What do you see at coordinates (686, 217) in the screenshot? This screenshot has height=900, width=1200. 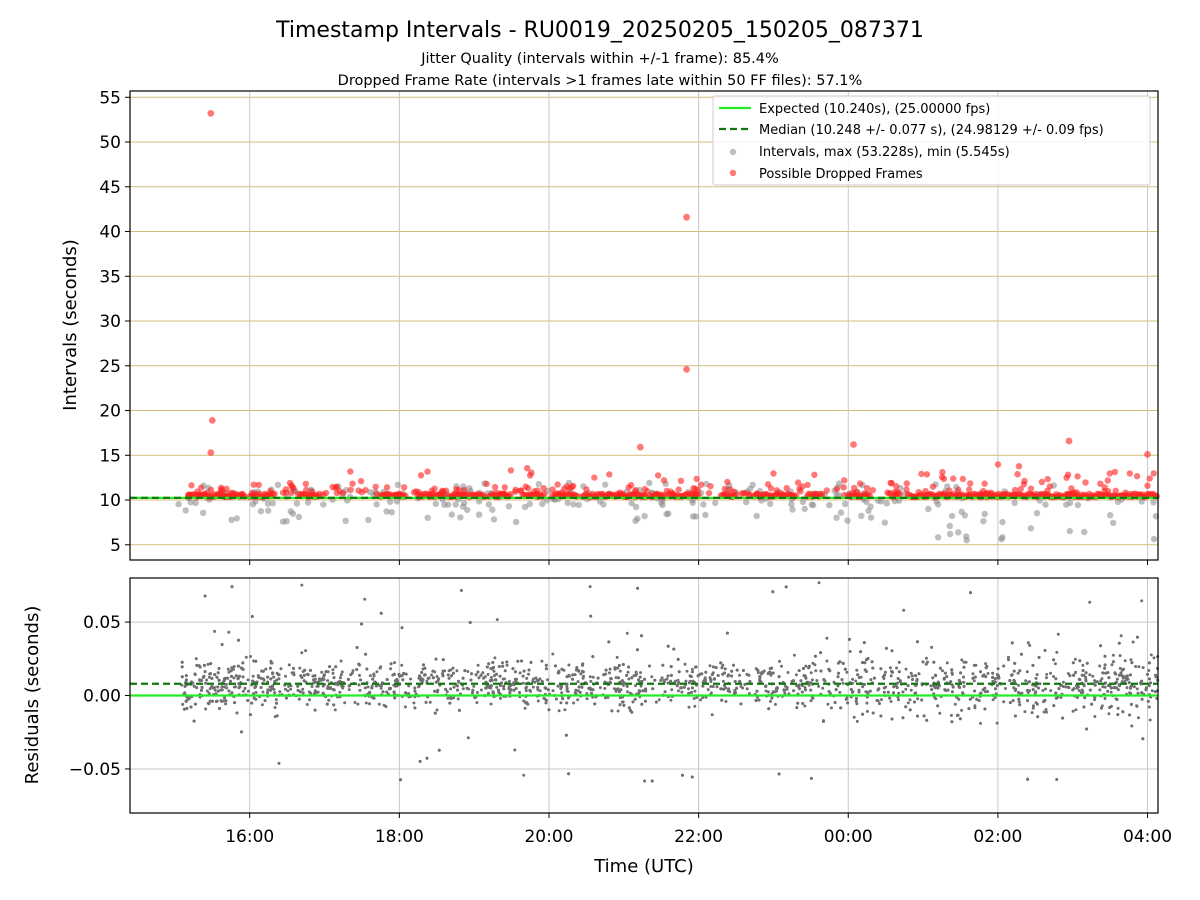 I see `dropped-frame-outlier` at bounding box center [686, 217].